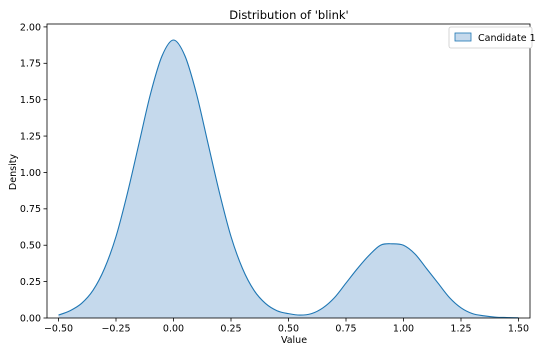  What do you see at coordinates (115, 329) in the screenshot?
I see `x-tick-label: −0.25` at bounding box center [115, 329].